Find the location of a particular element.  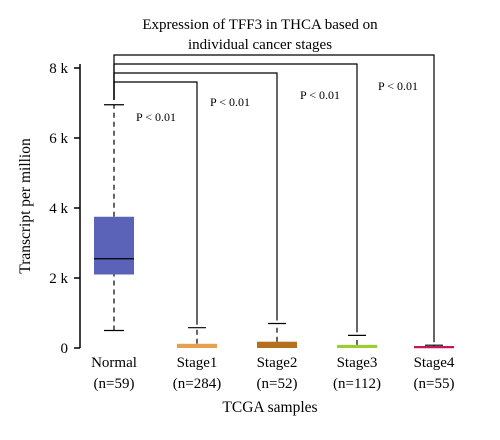

y-tick-label: 4 k is located at coordinates (58, 209).